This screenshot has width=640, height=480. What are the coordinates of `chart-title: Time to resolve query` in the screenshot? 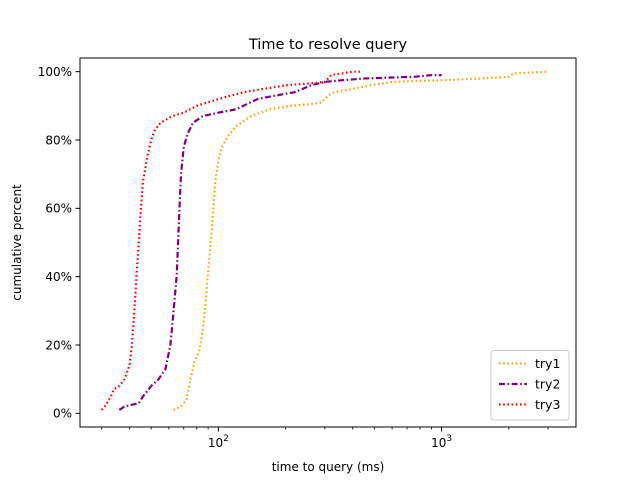 It's located at (328, 45).